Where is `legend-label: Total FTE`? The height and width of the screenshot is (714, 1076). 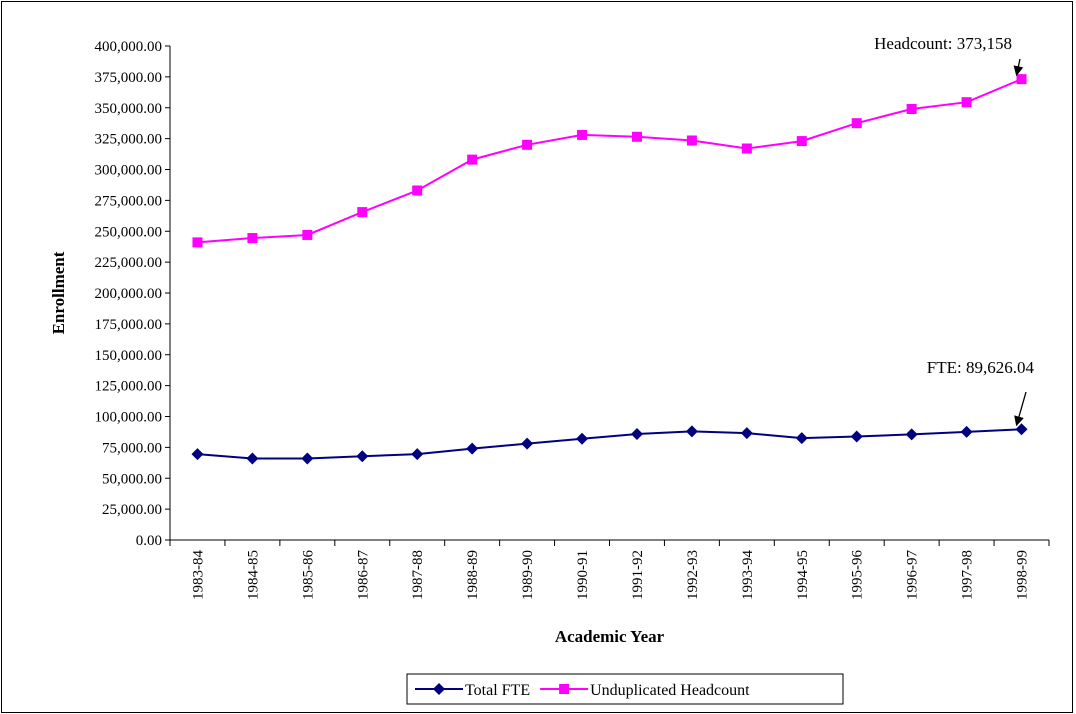 legend-label: Total FTE is located at coordinates (497, 690).